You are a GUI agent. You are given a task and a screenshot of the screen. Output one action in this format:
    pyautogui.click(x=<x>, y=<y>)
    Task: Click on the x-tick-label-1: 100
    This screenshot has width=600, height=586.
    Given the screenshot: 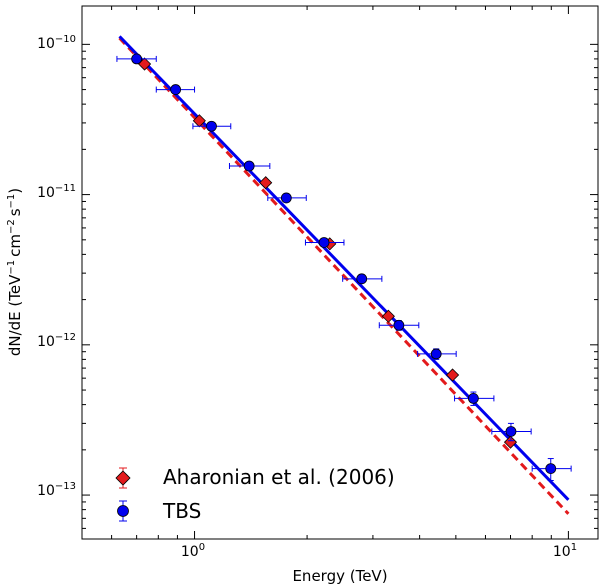 What is the action you would take?
    pyautogui.click(x=193, y=551)
    